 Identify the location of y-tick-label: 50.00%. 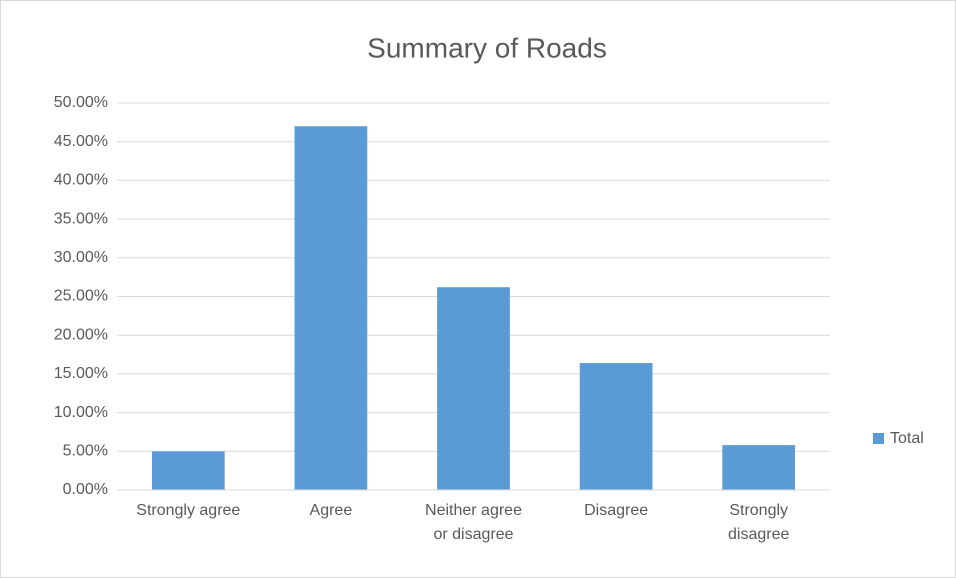
(81, 102).